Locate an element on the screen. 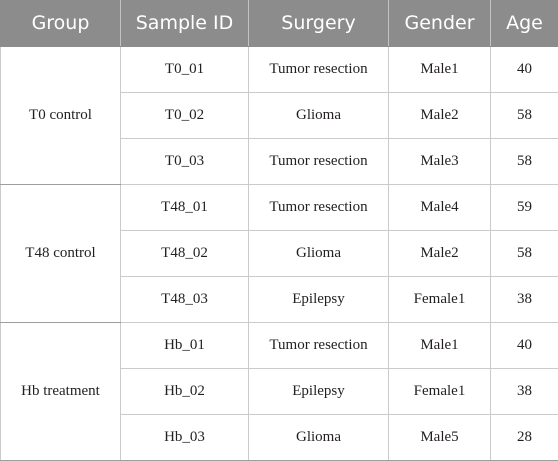 The image size is (558, 461). sample-id-cell: Hb_02 is located at coordinates (184, 391).